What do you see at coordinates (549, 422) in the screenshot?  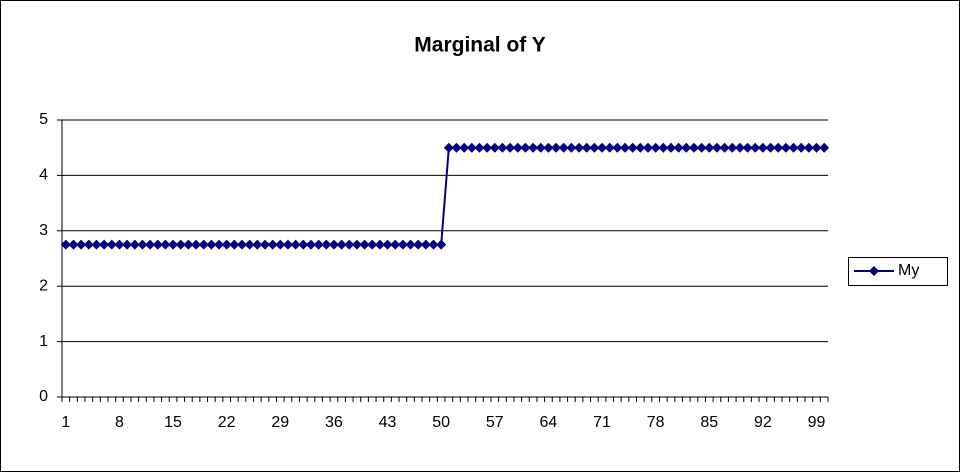 I see `x-tick-label: 64` at bounding box center [549, 422].